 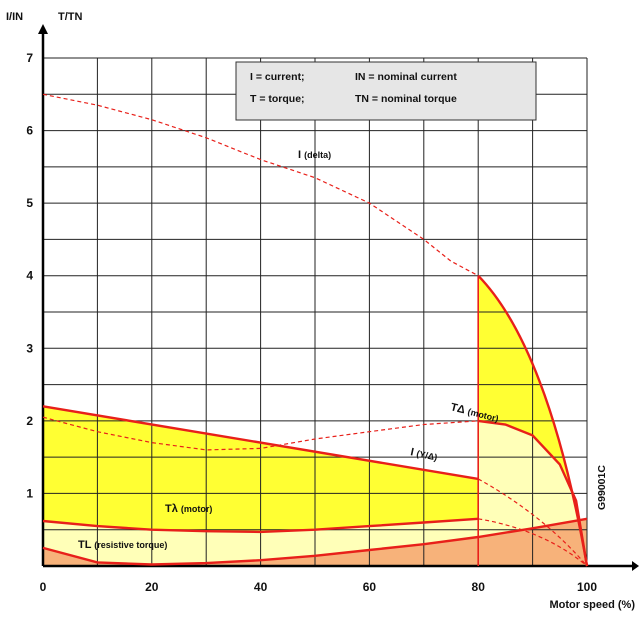 I want to click on x-tick-label: 40, so click(x=261, y=587).